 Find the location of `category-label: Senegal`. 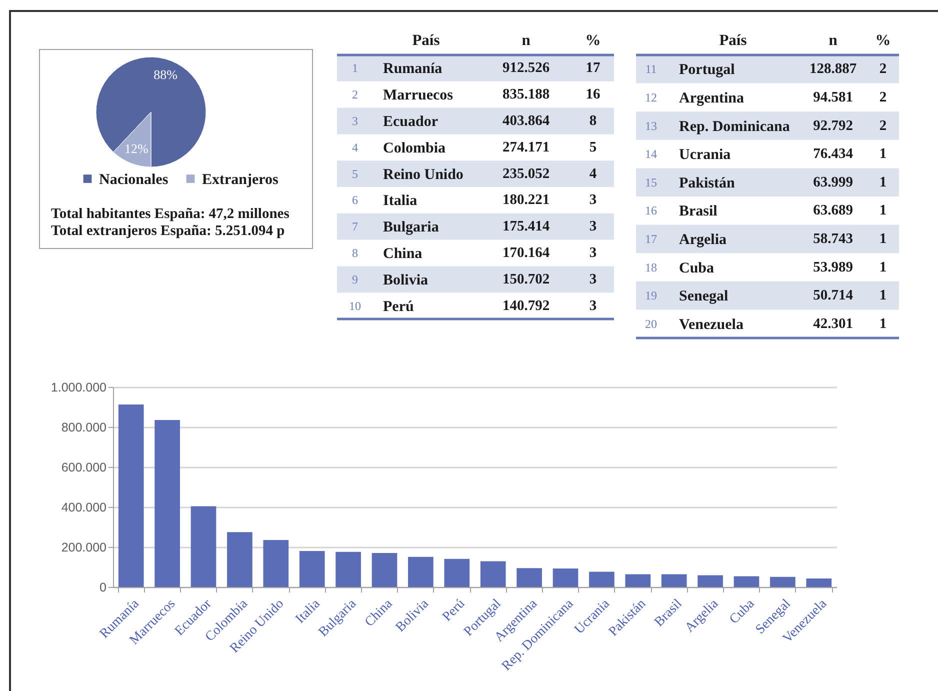

category-label: Senegal is located at coordinates (703, 296).